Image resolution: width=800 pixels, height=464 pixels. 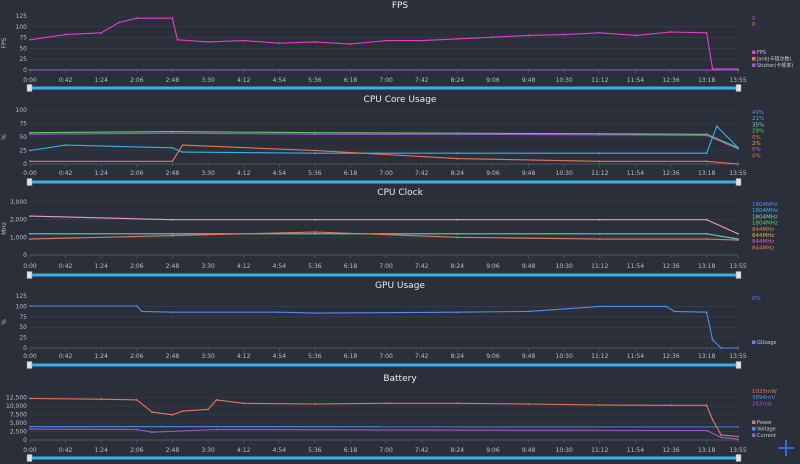 What do you see at coordinates (400, 286) in the screenshot?
I see `chart-title: GPU Usage` at bounding box center [400, 286].